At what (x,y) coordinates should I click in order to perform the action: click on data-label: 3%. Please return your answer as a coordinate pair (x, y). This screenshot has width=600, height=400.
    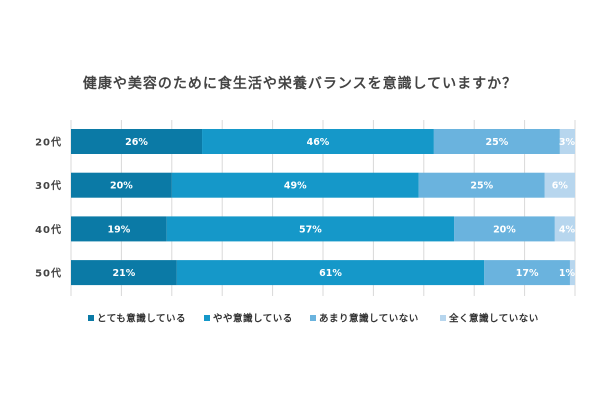
    Looking at the image, I should click on (567, 142).